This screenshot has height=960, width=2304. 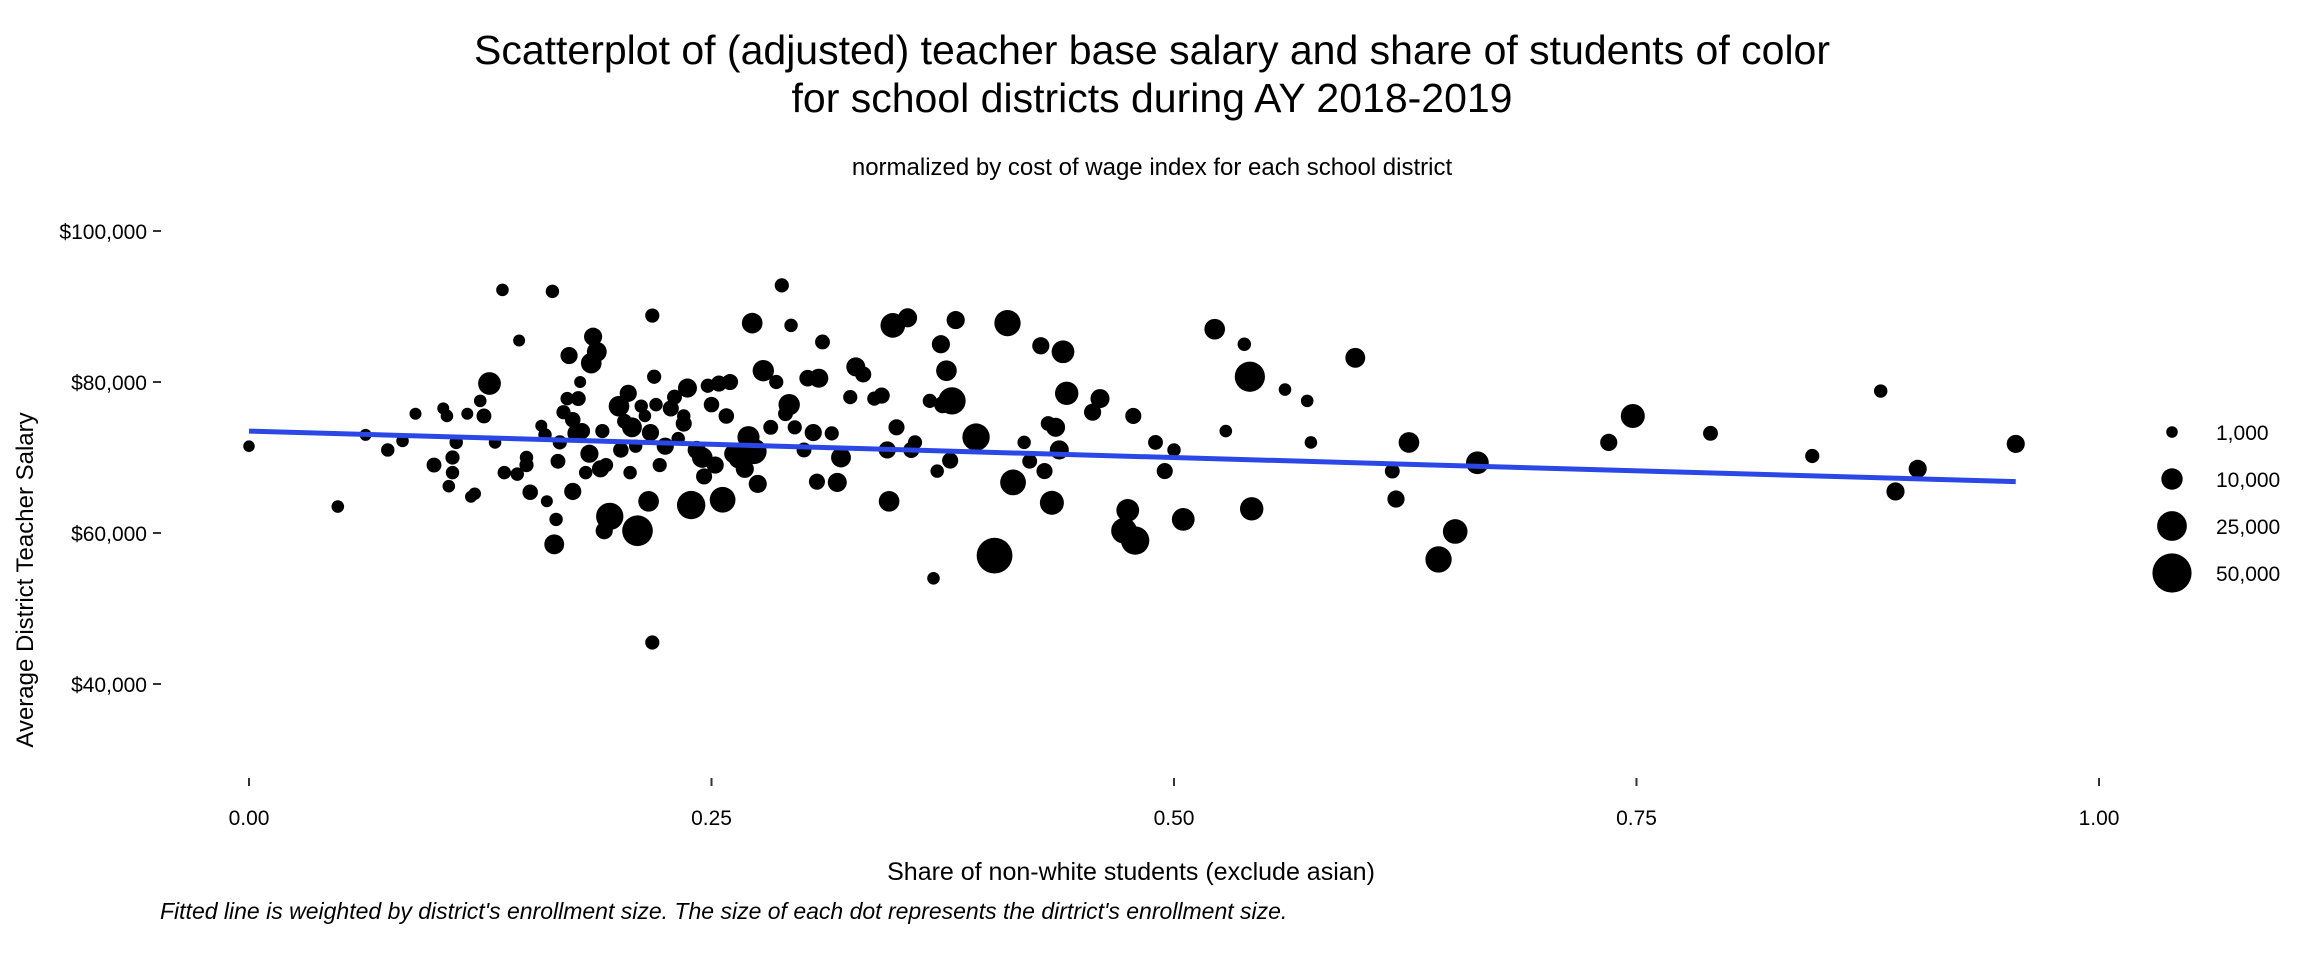 I want to click on legend-label: 50,000, so click(x=2248, y=574).